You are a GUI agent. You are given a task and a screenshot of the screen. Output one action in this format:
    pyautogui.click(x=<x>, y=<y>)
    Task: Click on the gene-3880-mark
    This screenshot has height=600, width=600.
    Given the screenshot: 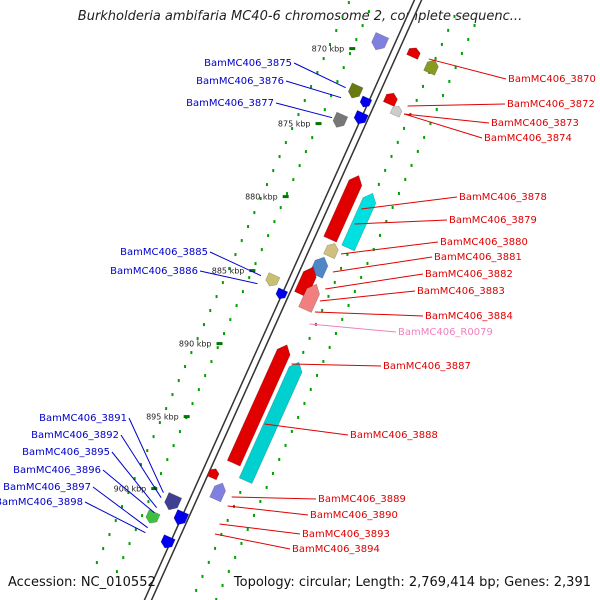 What is the action you would take?
    pyautogui.click(x=331, y=251)
    